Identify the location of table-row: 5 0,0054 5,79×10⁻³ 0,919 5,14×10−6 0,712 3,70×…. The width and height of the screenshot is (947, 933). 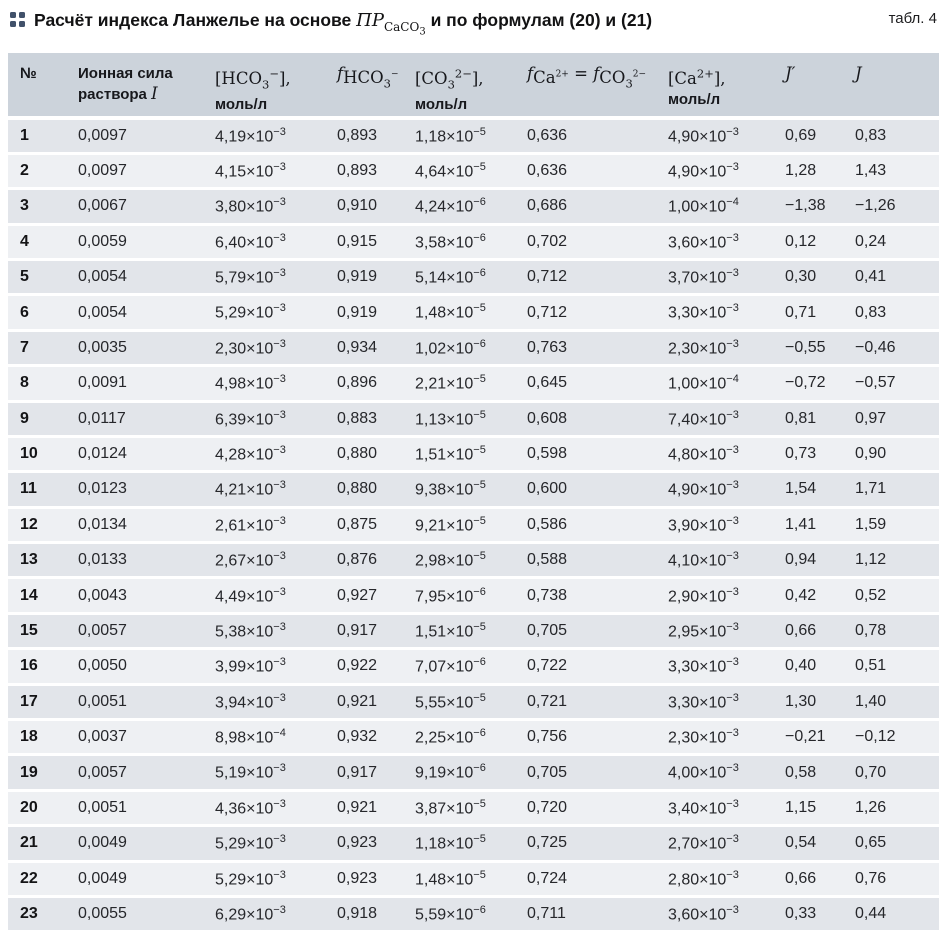
(473, 278).